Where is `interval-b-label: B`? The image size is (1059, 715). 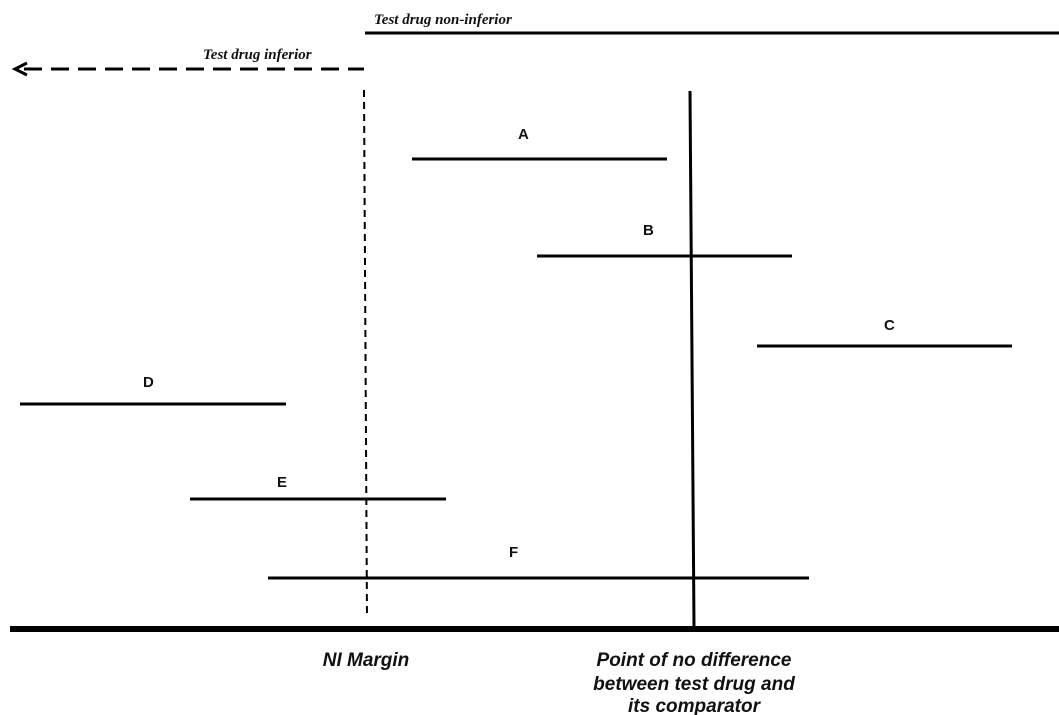 interval-b-label: B is located at coordinates (648, 230).